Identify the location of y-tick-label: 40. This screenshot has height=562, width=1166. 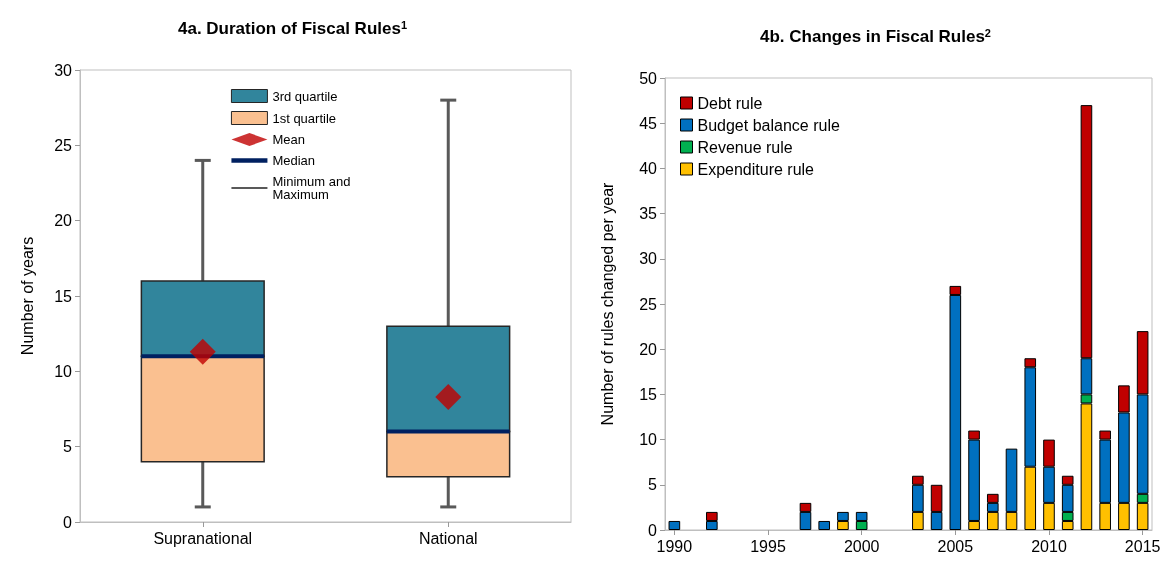
(648, 168).